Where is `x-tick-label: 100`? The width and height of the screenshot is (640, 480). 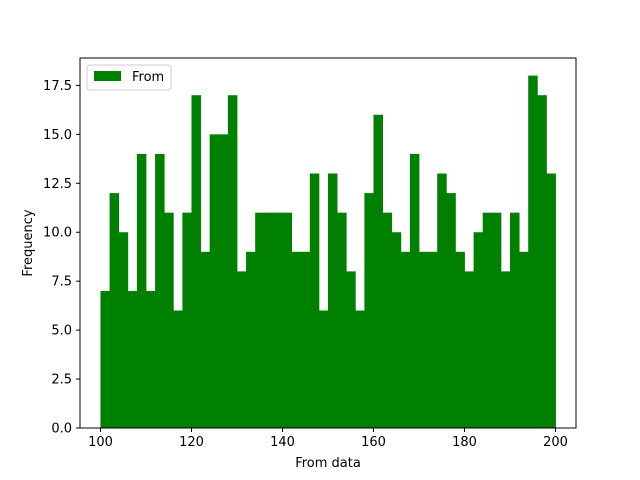
x-tick-label: 100 is located at coordinates (100, 442).